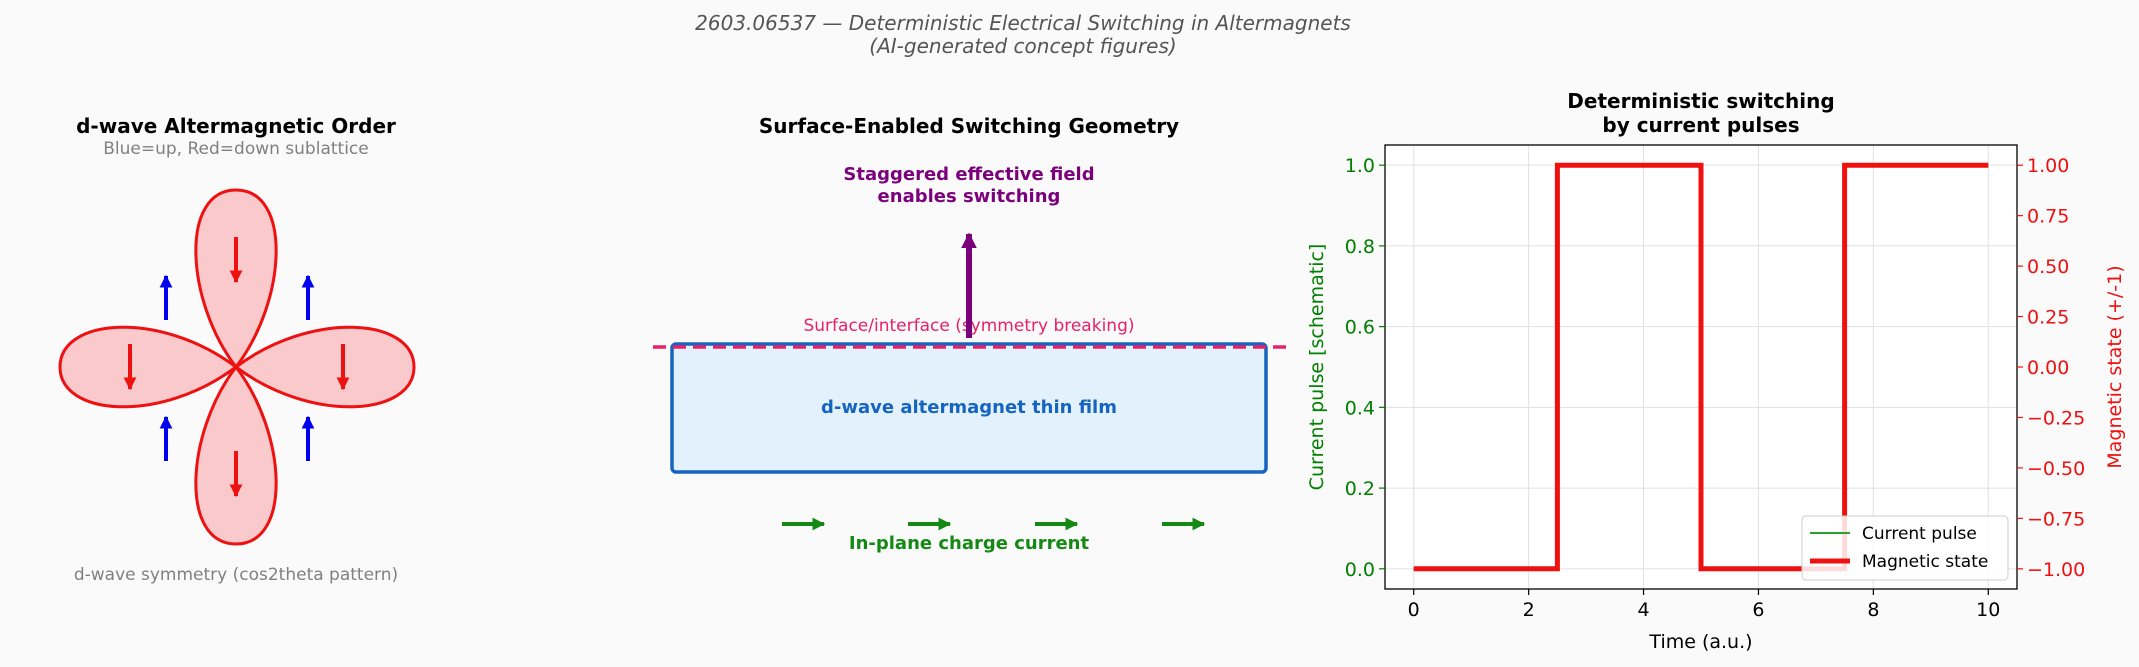  I want to click on y-tick-label-right: −1.00, so click(2056, 570).